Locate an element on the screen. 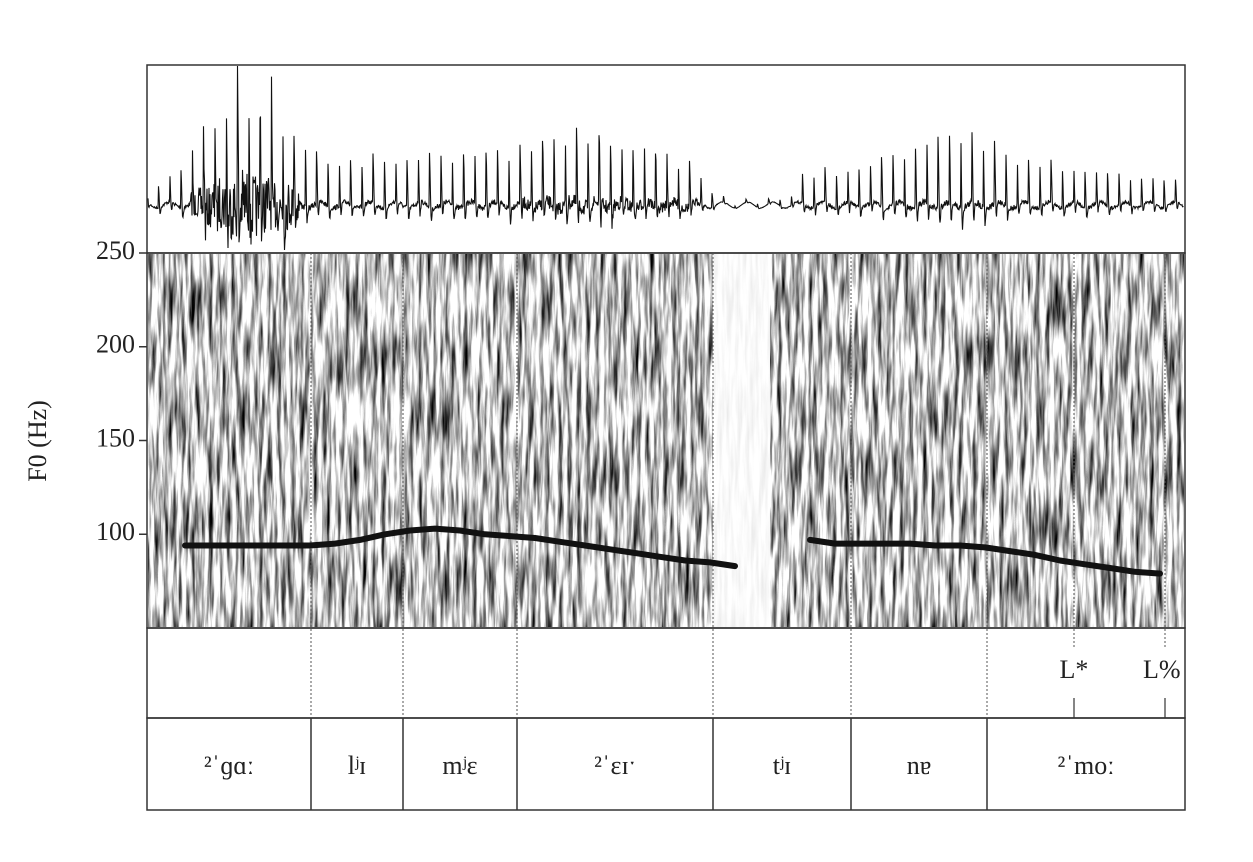 Image resolution: width=1253 pixels, height=862 pixels. segment-label: ²ˈɡɑː is located at coordinates (229, 765).